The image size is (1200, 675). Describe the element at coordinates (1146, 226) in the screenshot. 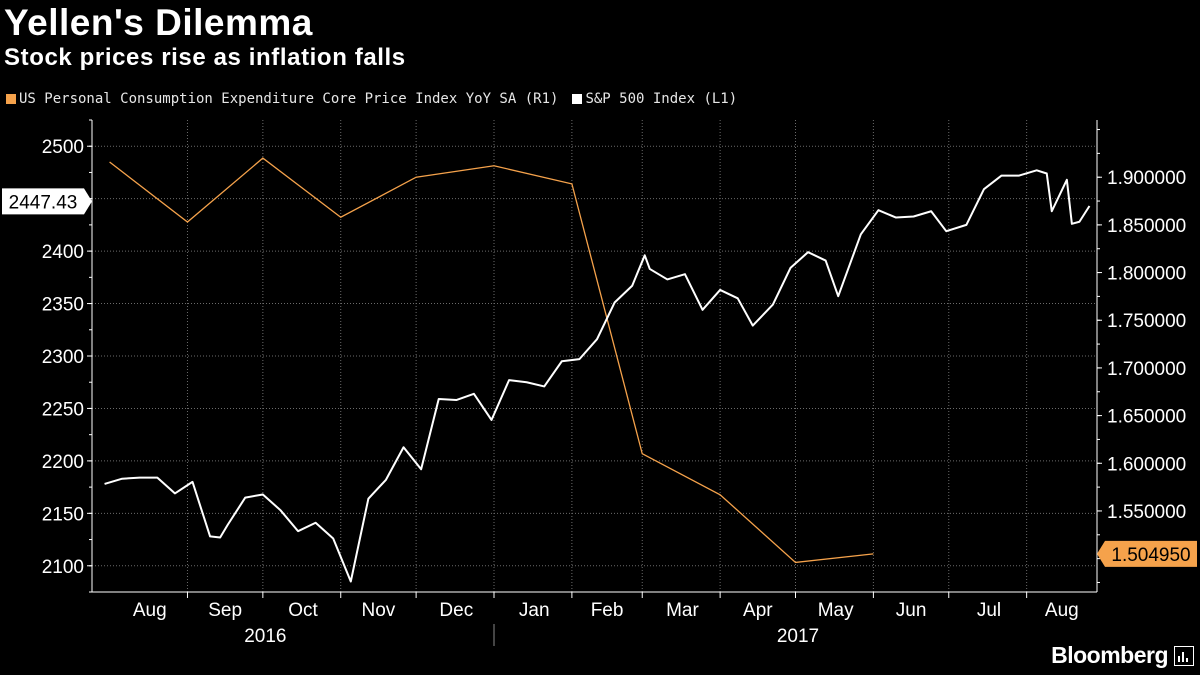

I see `right-tick-label: 1.850000` at that location.